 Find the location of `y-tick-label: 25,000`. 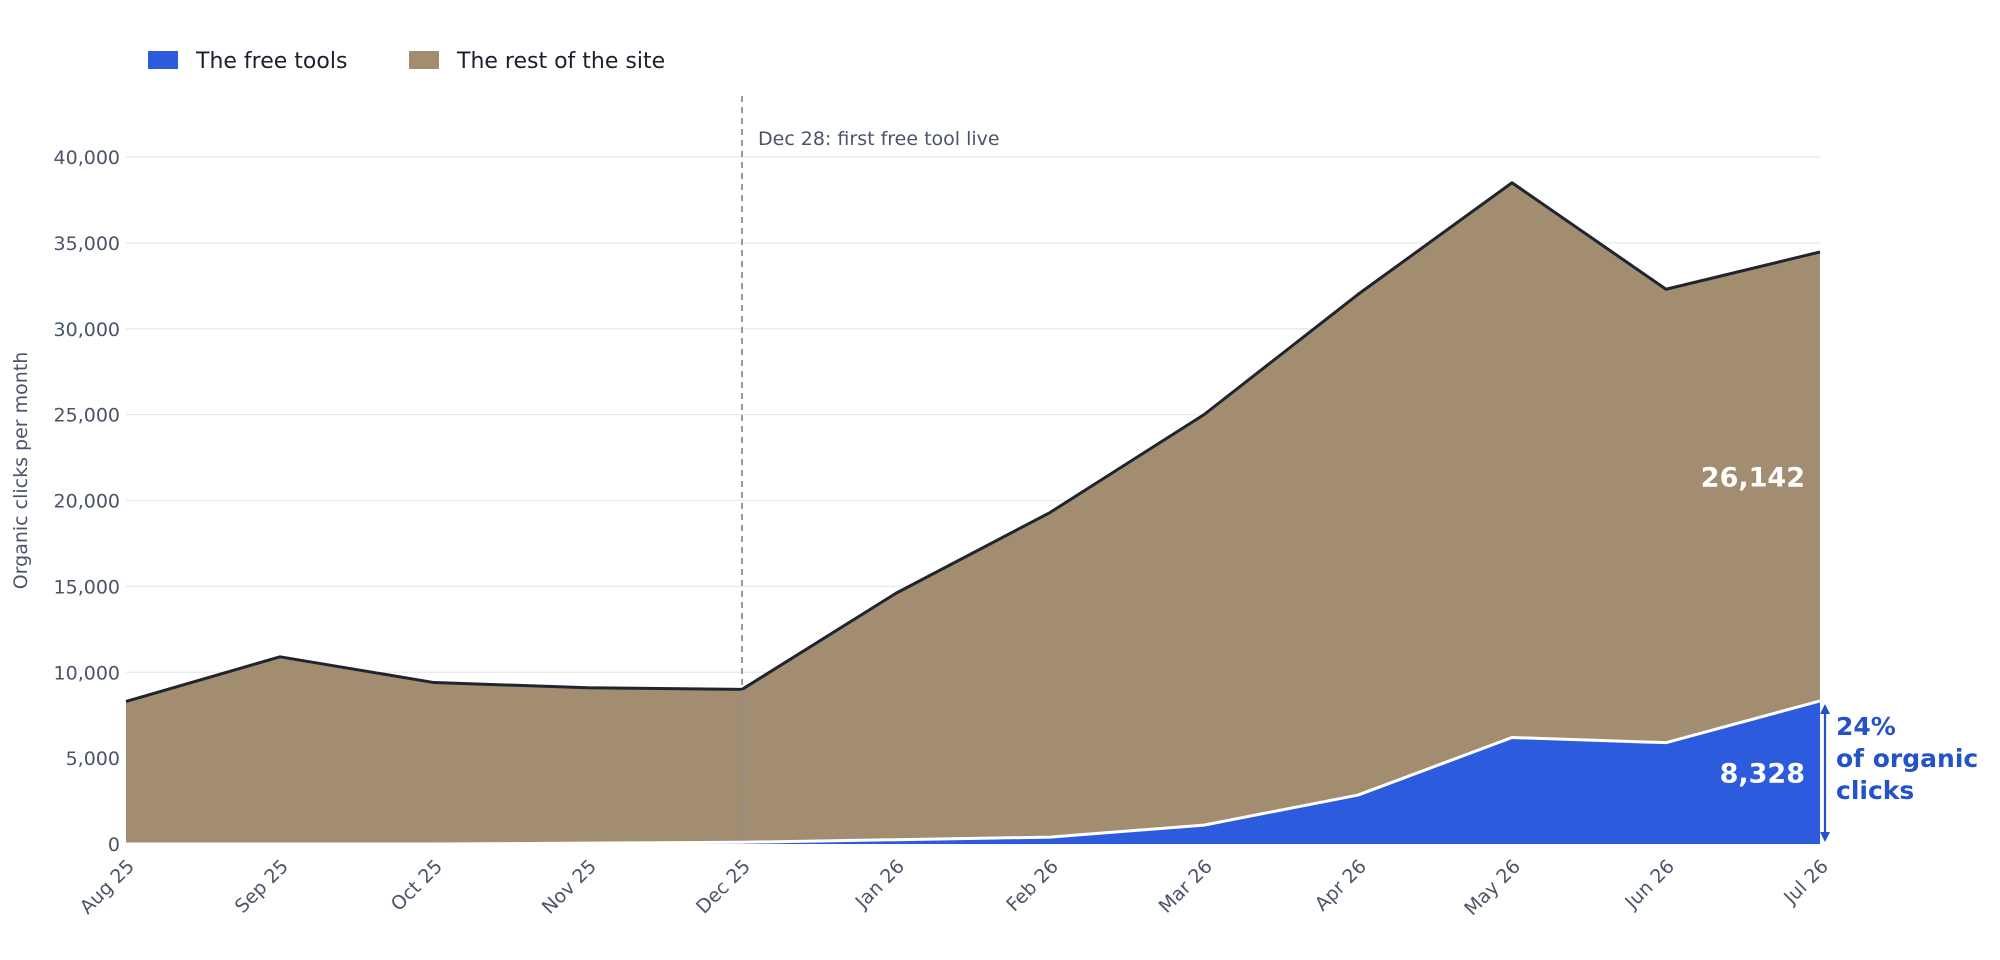

y-tick-label: 25,000 is located at coordinates (87, 416).